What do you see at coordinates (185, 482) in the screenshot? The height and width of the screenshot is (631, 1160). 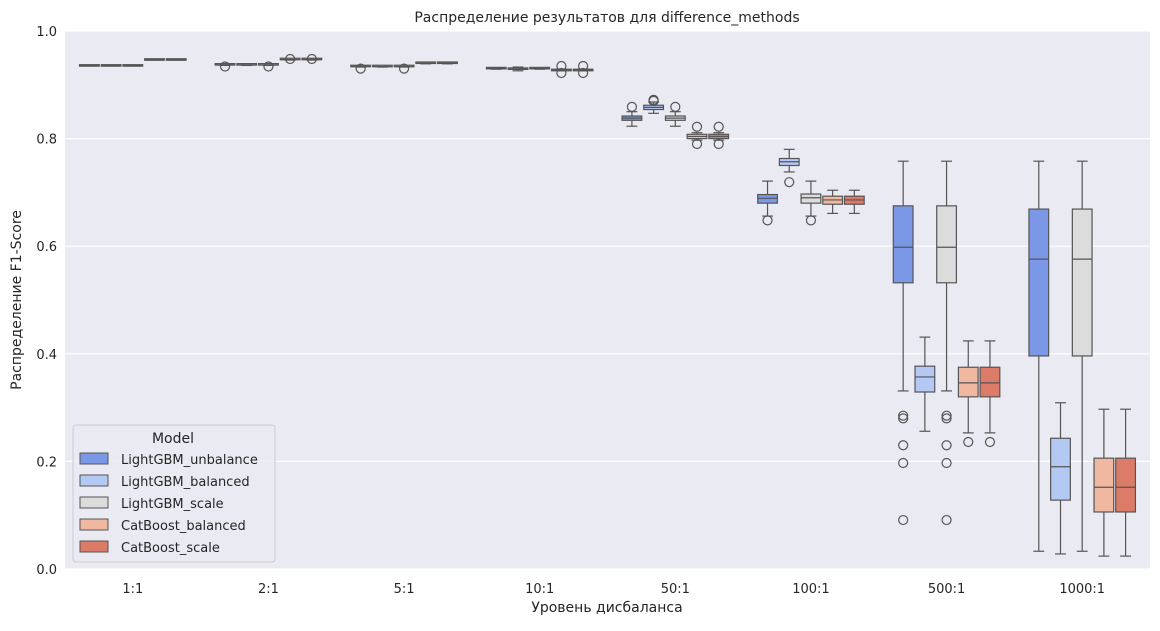 I see `legend-label: LightGBM_balanced` at bounding box center [185, 482].